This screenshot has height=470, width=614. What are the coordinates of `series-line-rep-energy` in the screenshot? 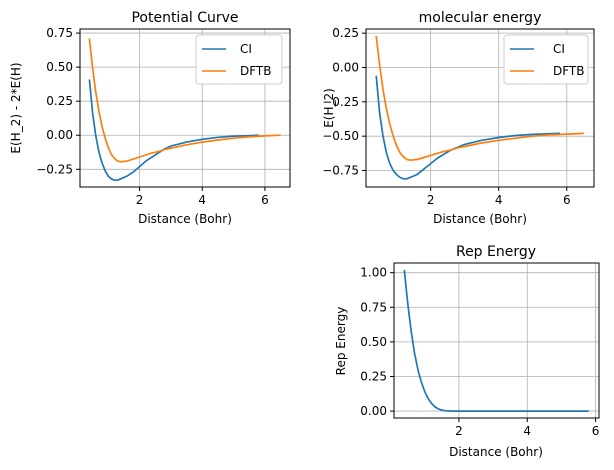 It's located at (496, 340).